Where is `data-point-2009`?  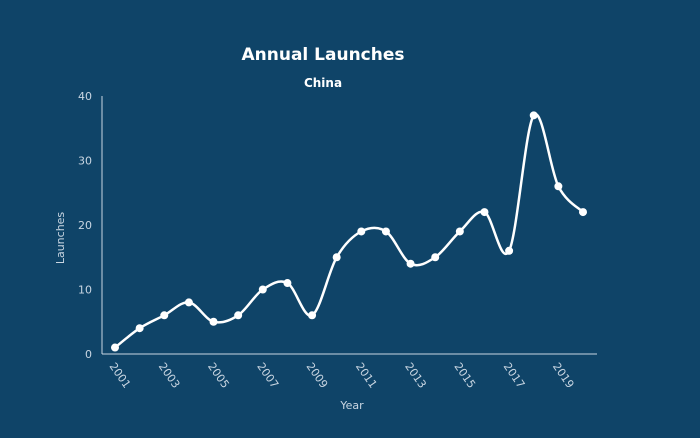 data-point-2009 is located at coordinates (312, 315).